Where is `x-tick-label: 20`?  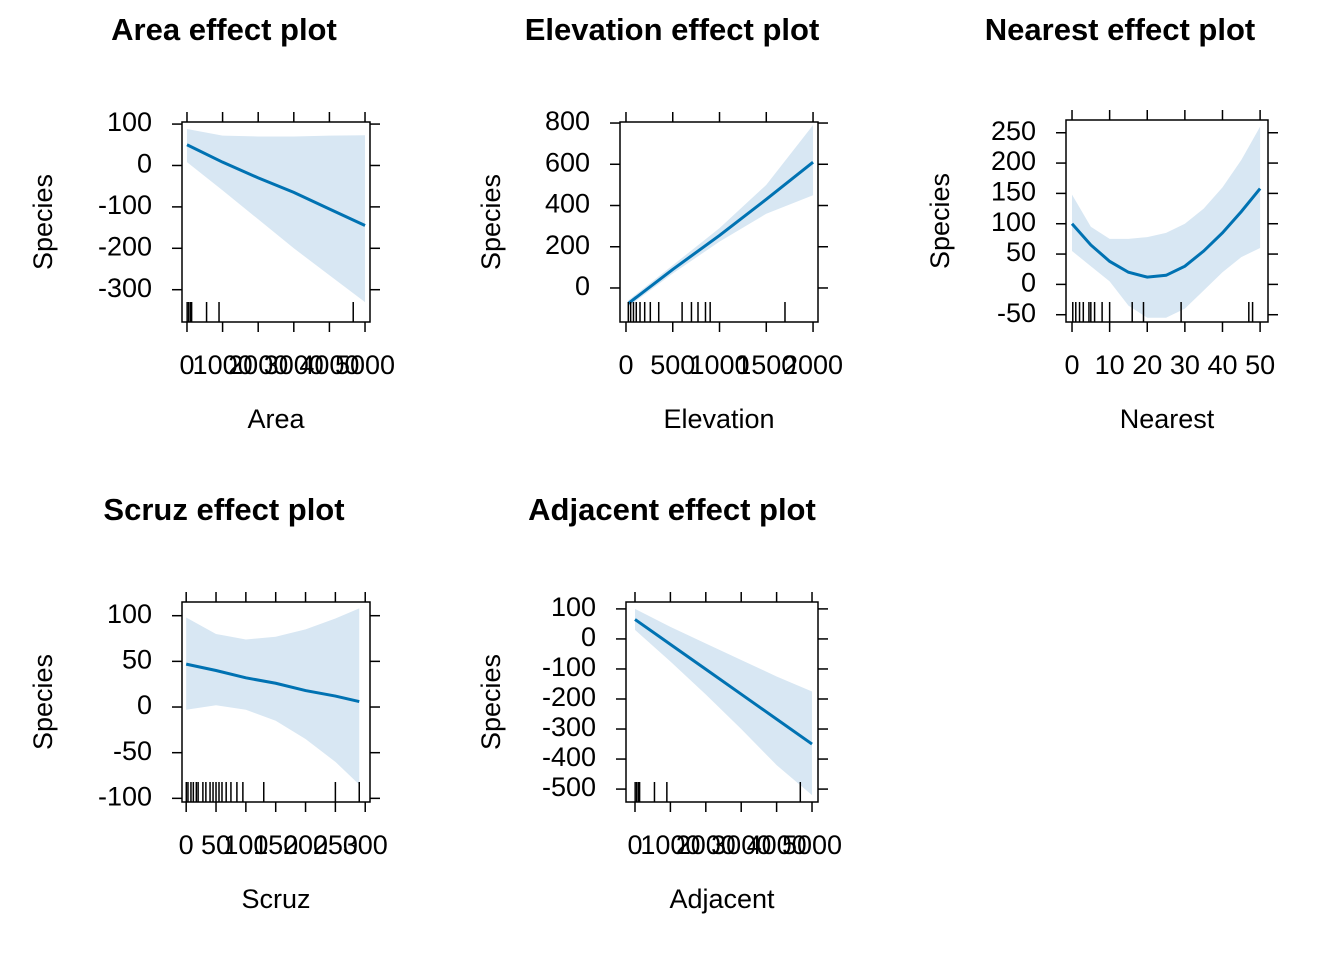
x-tick-label: 20 is located at coordinates (1147, 365).